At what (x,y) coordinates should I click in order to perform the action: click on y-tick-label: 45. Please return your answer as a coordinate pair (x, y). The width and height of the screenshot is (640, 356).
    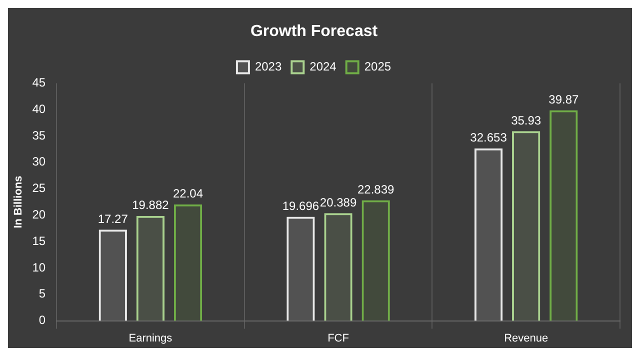
    Looking at the image, I should click on (39, 83).